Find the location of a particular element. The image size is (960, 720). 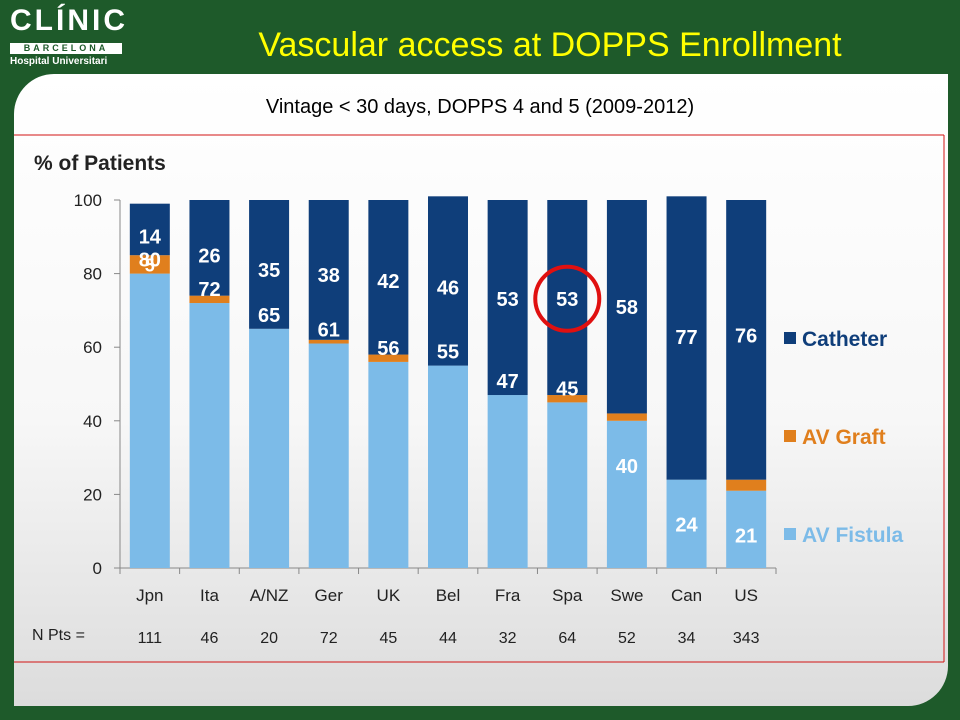

highlight-circle is located at coordinates (567, 298).